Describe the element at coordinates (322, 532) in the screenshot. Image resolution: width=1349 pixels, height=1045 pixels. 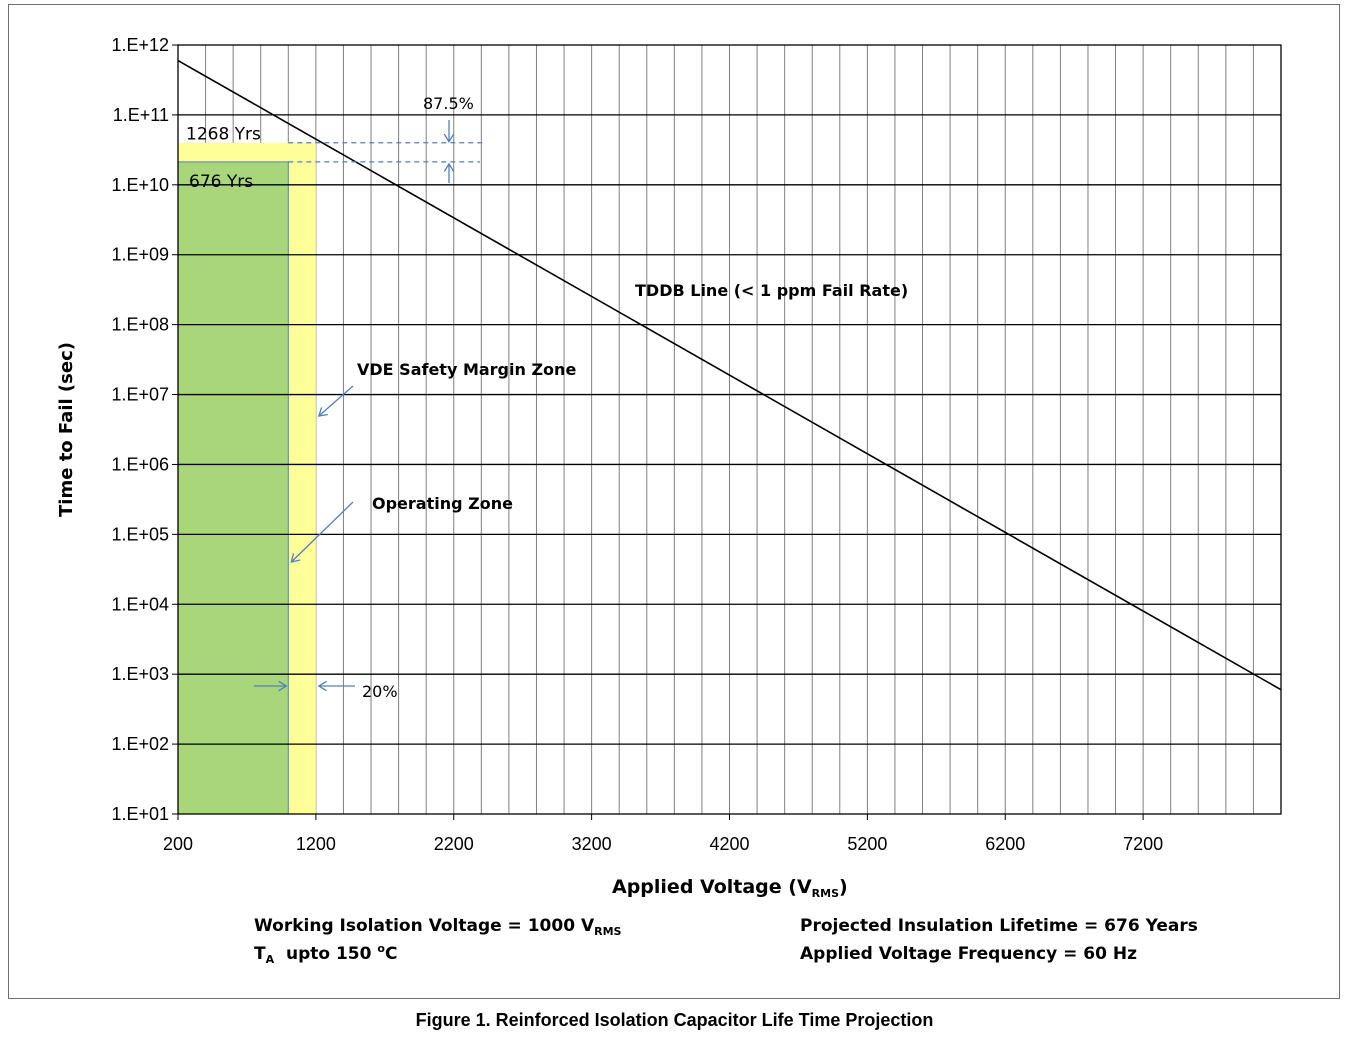
I see `operating-pointer-arrow` at that location.